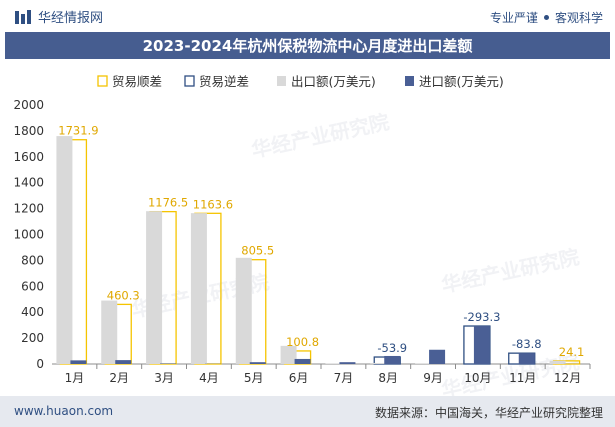 Image resolution: width=615 pixels, height=427 pixels. Describe the element at coordinates (254, 378) in the screenshot. I see `x-tick-label: 5月` at that location.